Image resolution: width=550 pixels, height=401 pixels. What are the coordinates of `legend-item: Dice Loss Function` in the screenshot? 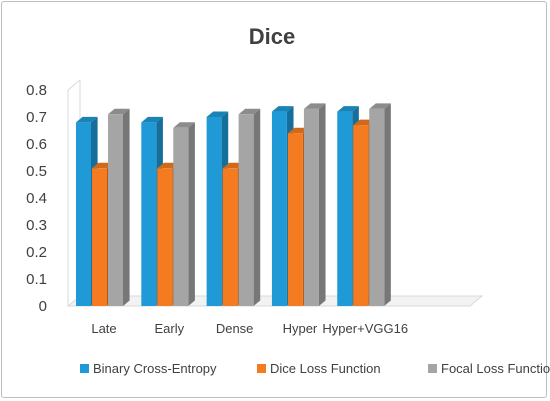 It's located at (319, 368).